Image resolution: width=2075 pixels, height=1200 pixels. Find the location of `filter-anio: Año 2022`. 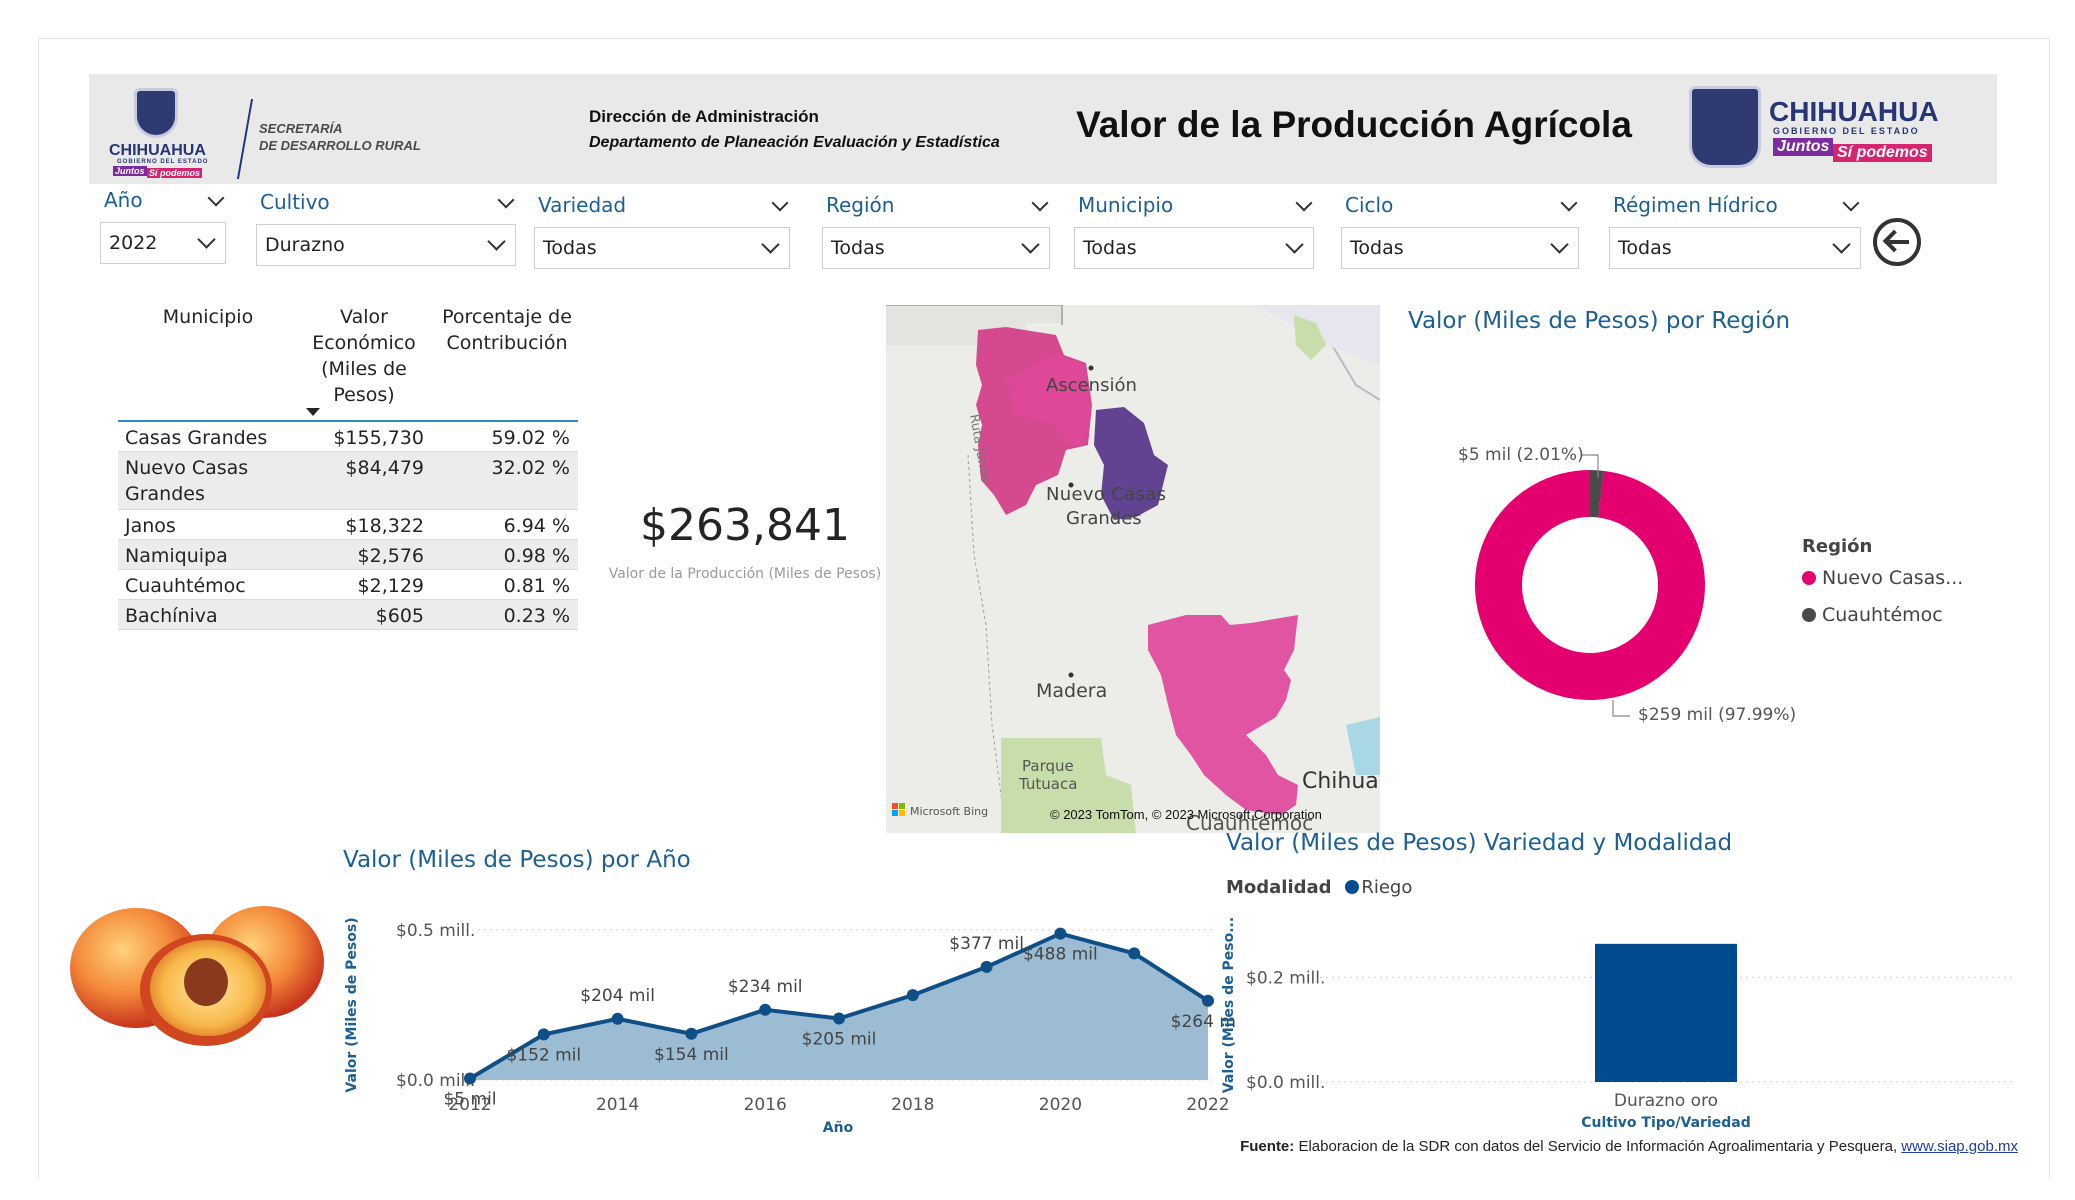

filter-anio: Año 2022 is located at coordinates (163, 228).